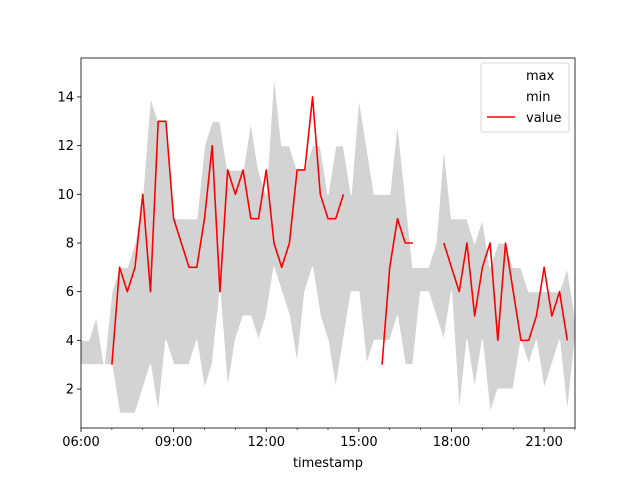 The width and height of the screenshot is (640, 480). What do you see at coordinates (70, 292) in the screenshot?
I see `y-tick-label: 6` at bounding box center [70, 292].